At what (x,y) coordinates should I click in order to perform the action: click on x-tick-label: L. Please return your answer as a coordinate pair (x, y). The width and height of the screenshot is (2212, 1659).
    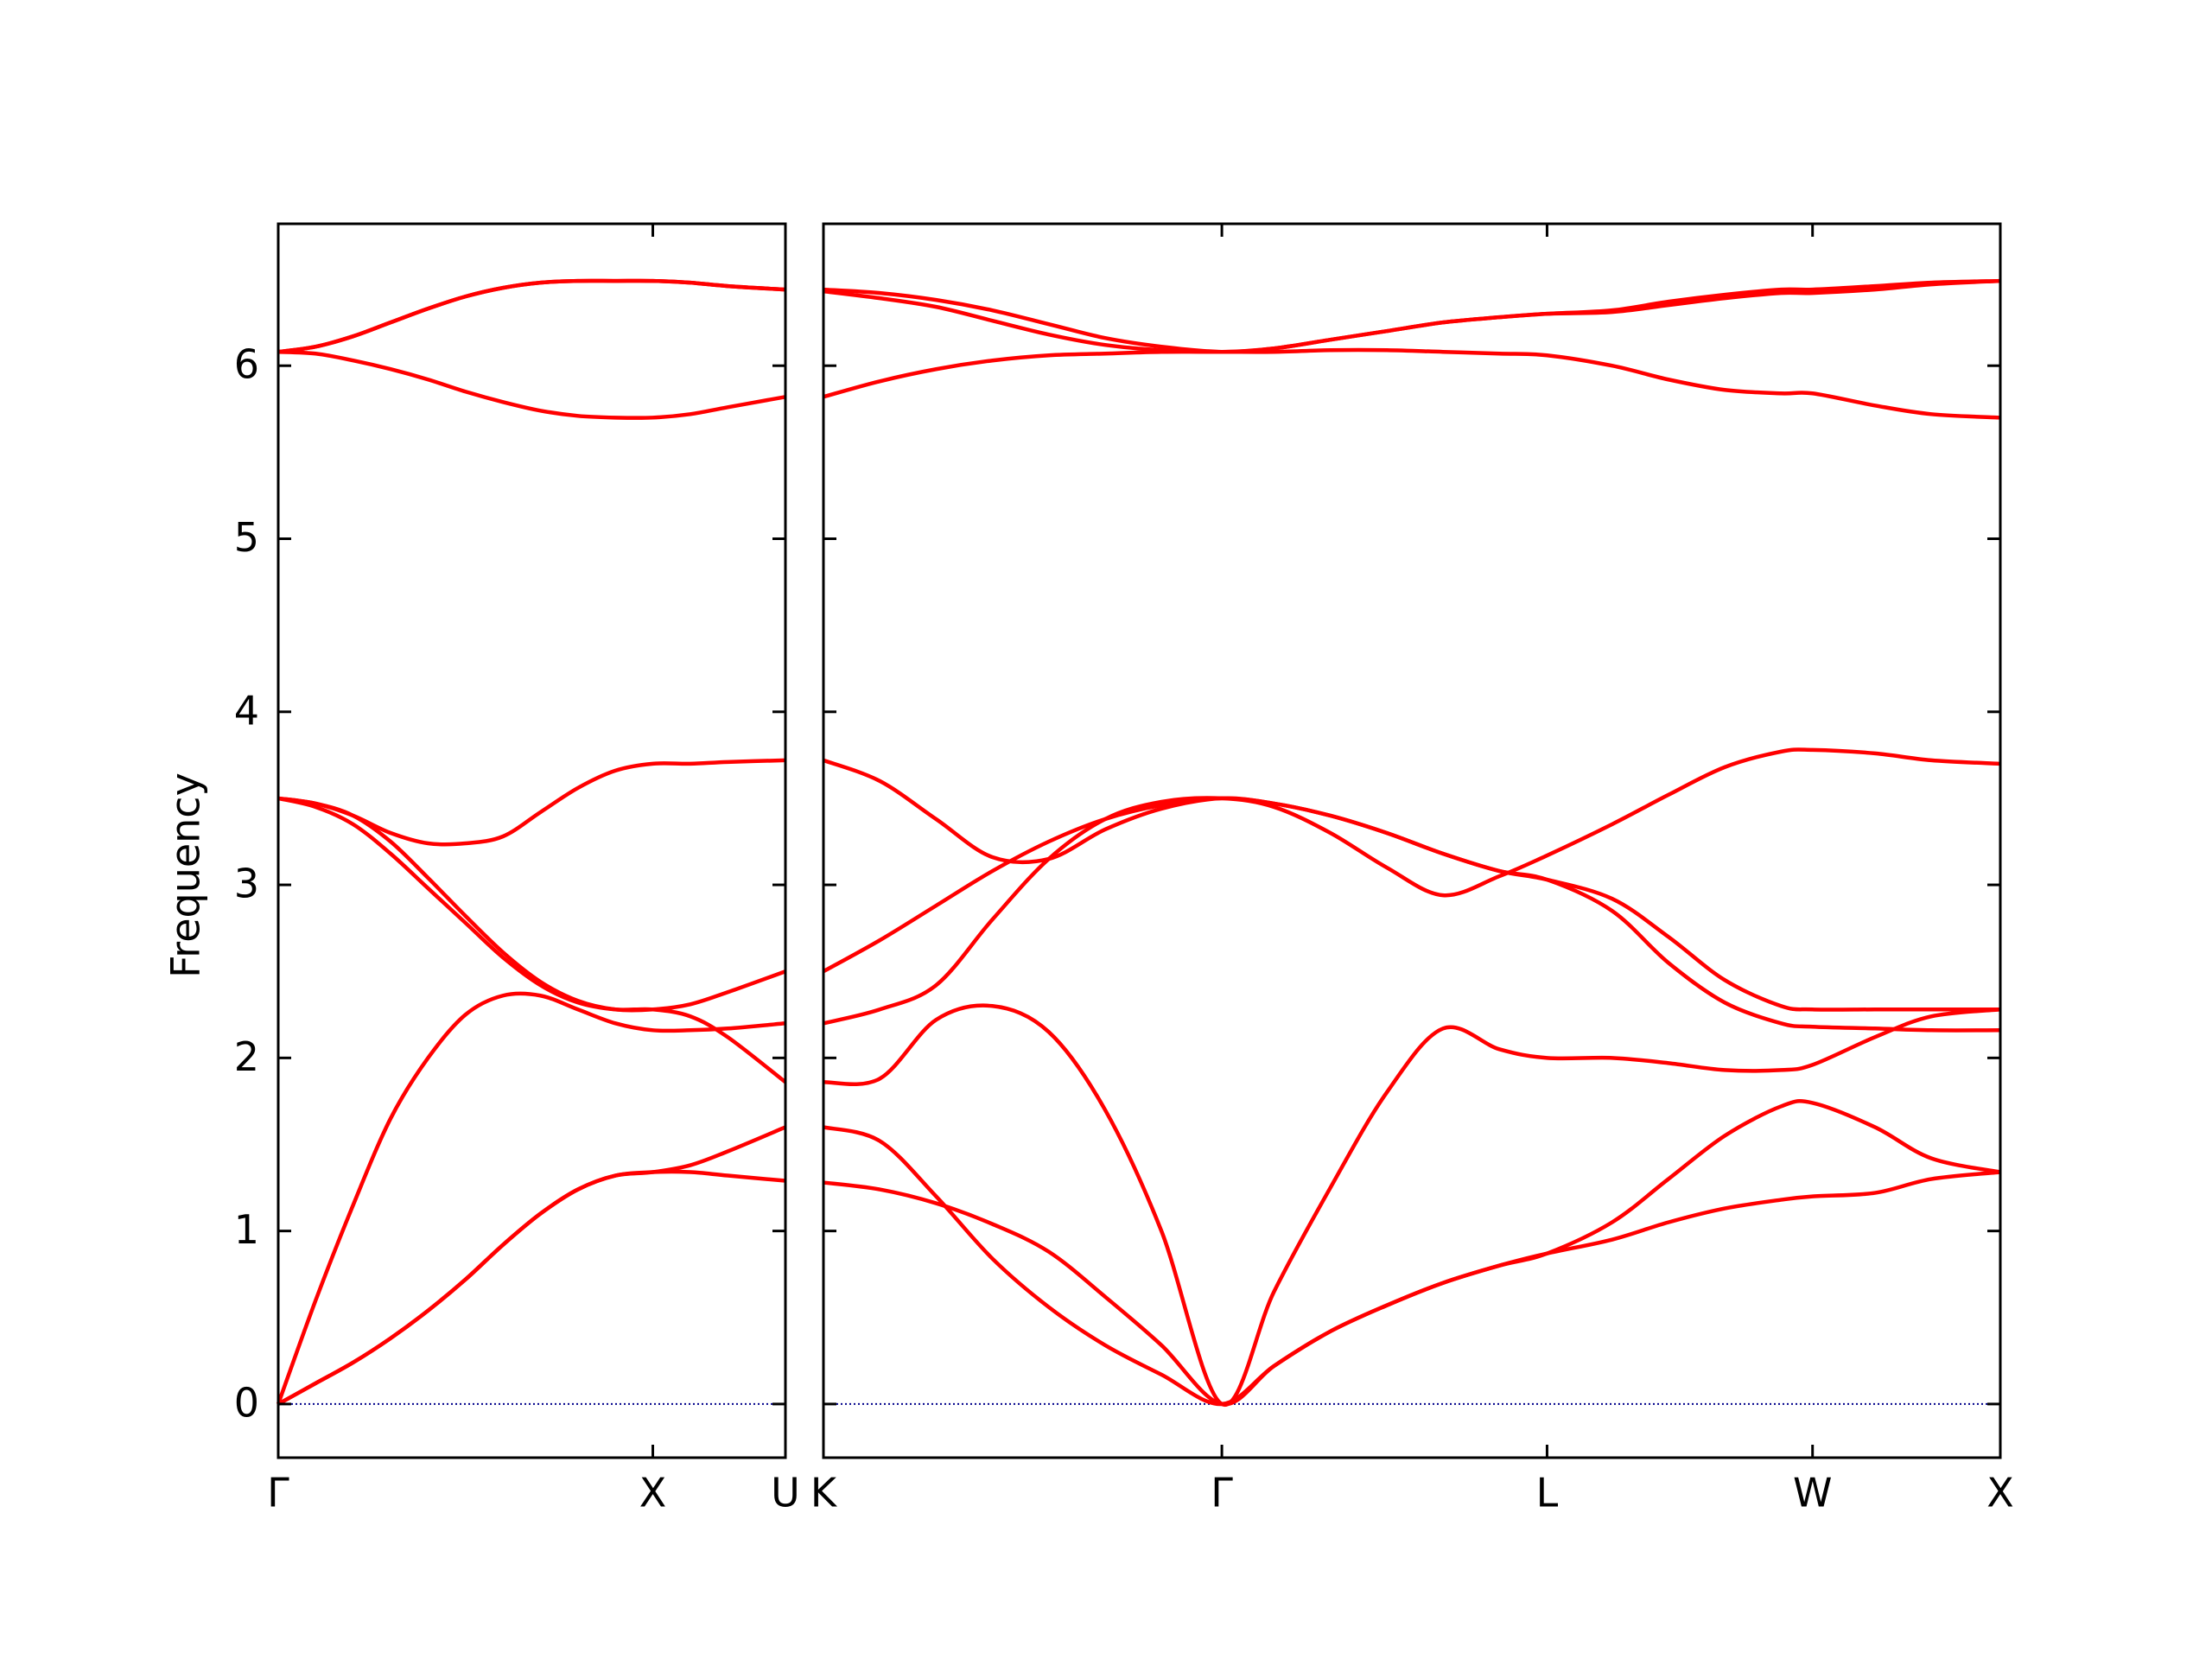
    Looking at the image, I should click on (1547, 1493).